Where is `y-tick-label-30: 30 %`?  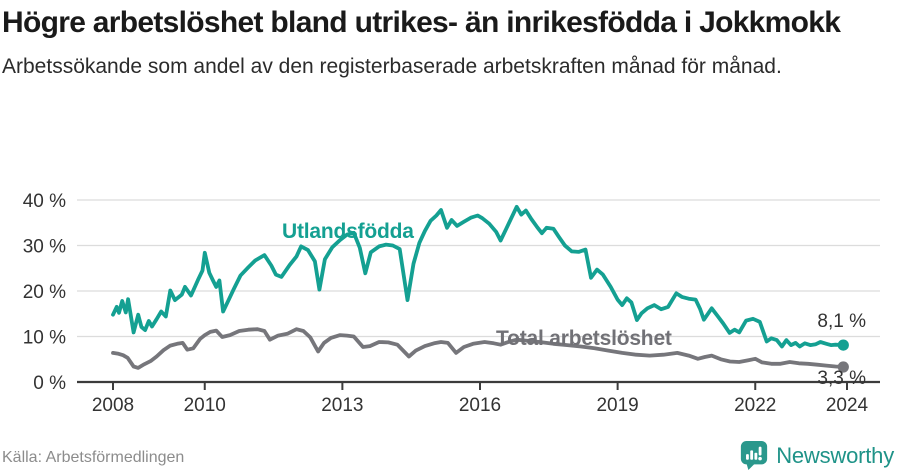 y-tick-label-30: 30 % is located at coordinates (44, 247).